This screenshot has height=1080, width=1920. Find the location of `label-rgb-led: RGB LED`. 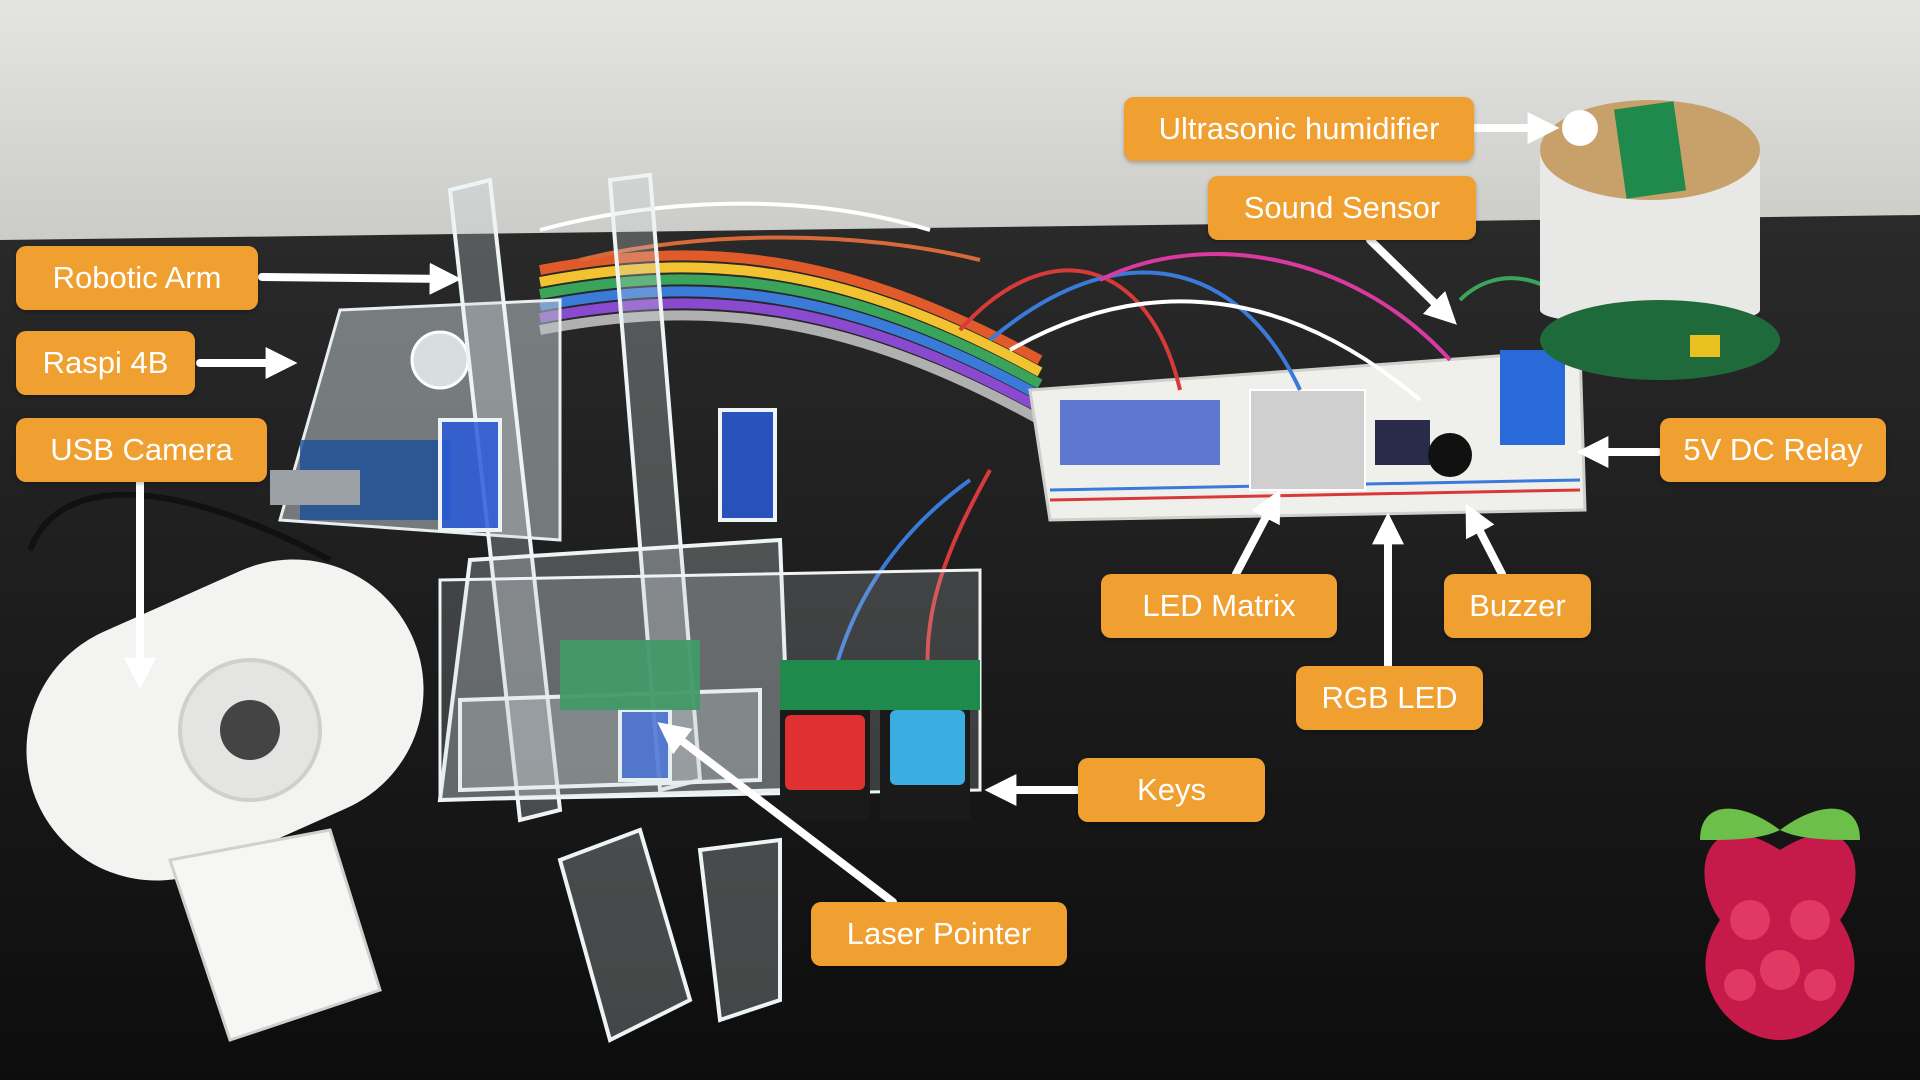

label-rgb-led: RGB LED is located at coordinates (1389, 698).